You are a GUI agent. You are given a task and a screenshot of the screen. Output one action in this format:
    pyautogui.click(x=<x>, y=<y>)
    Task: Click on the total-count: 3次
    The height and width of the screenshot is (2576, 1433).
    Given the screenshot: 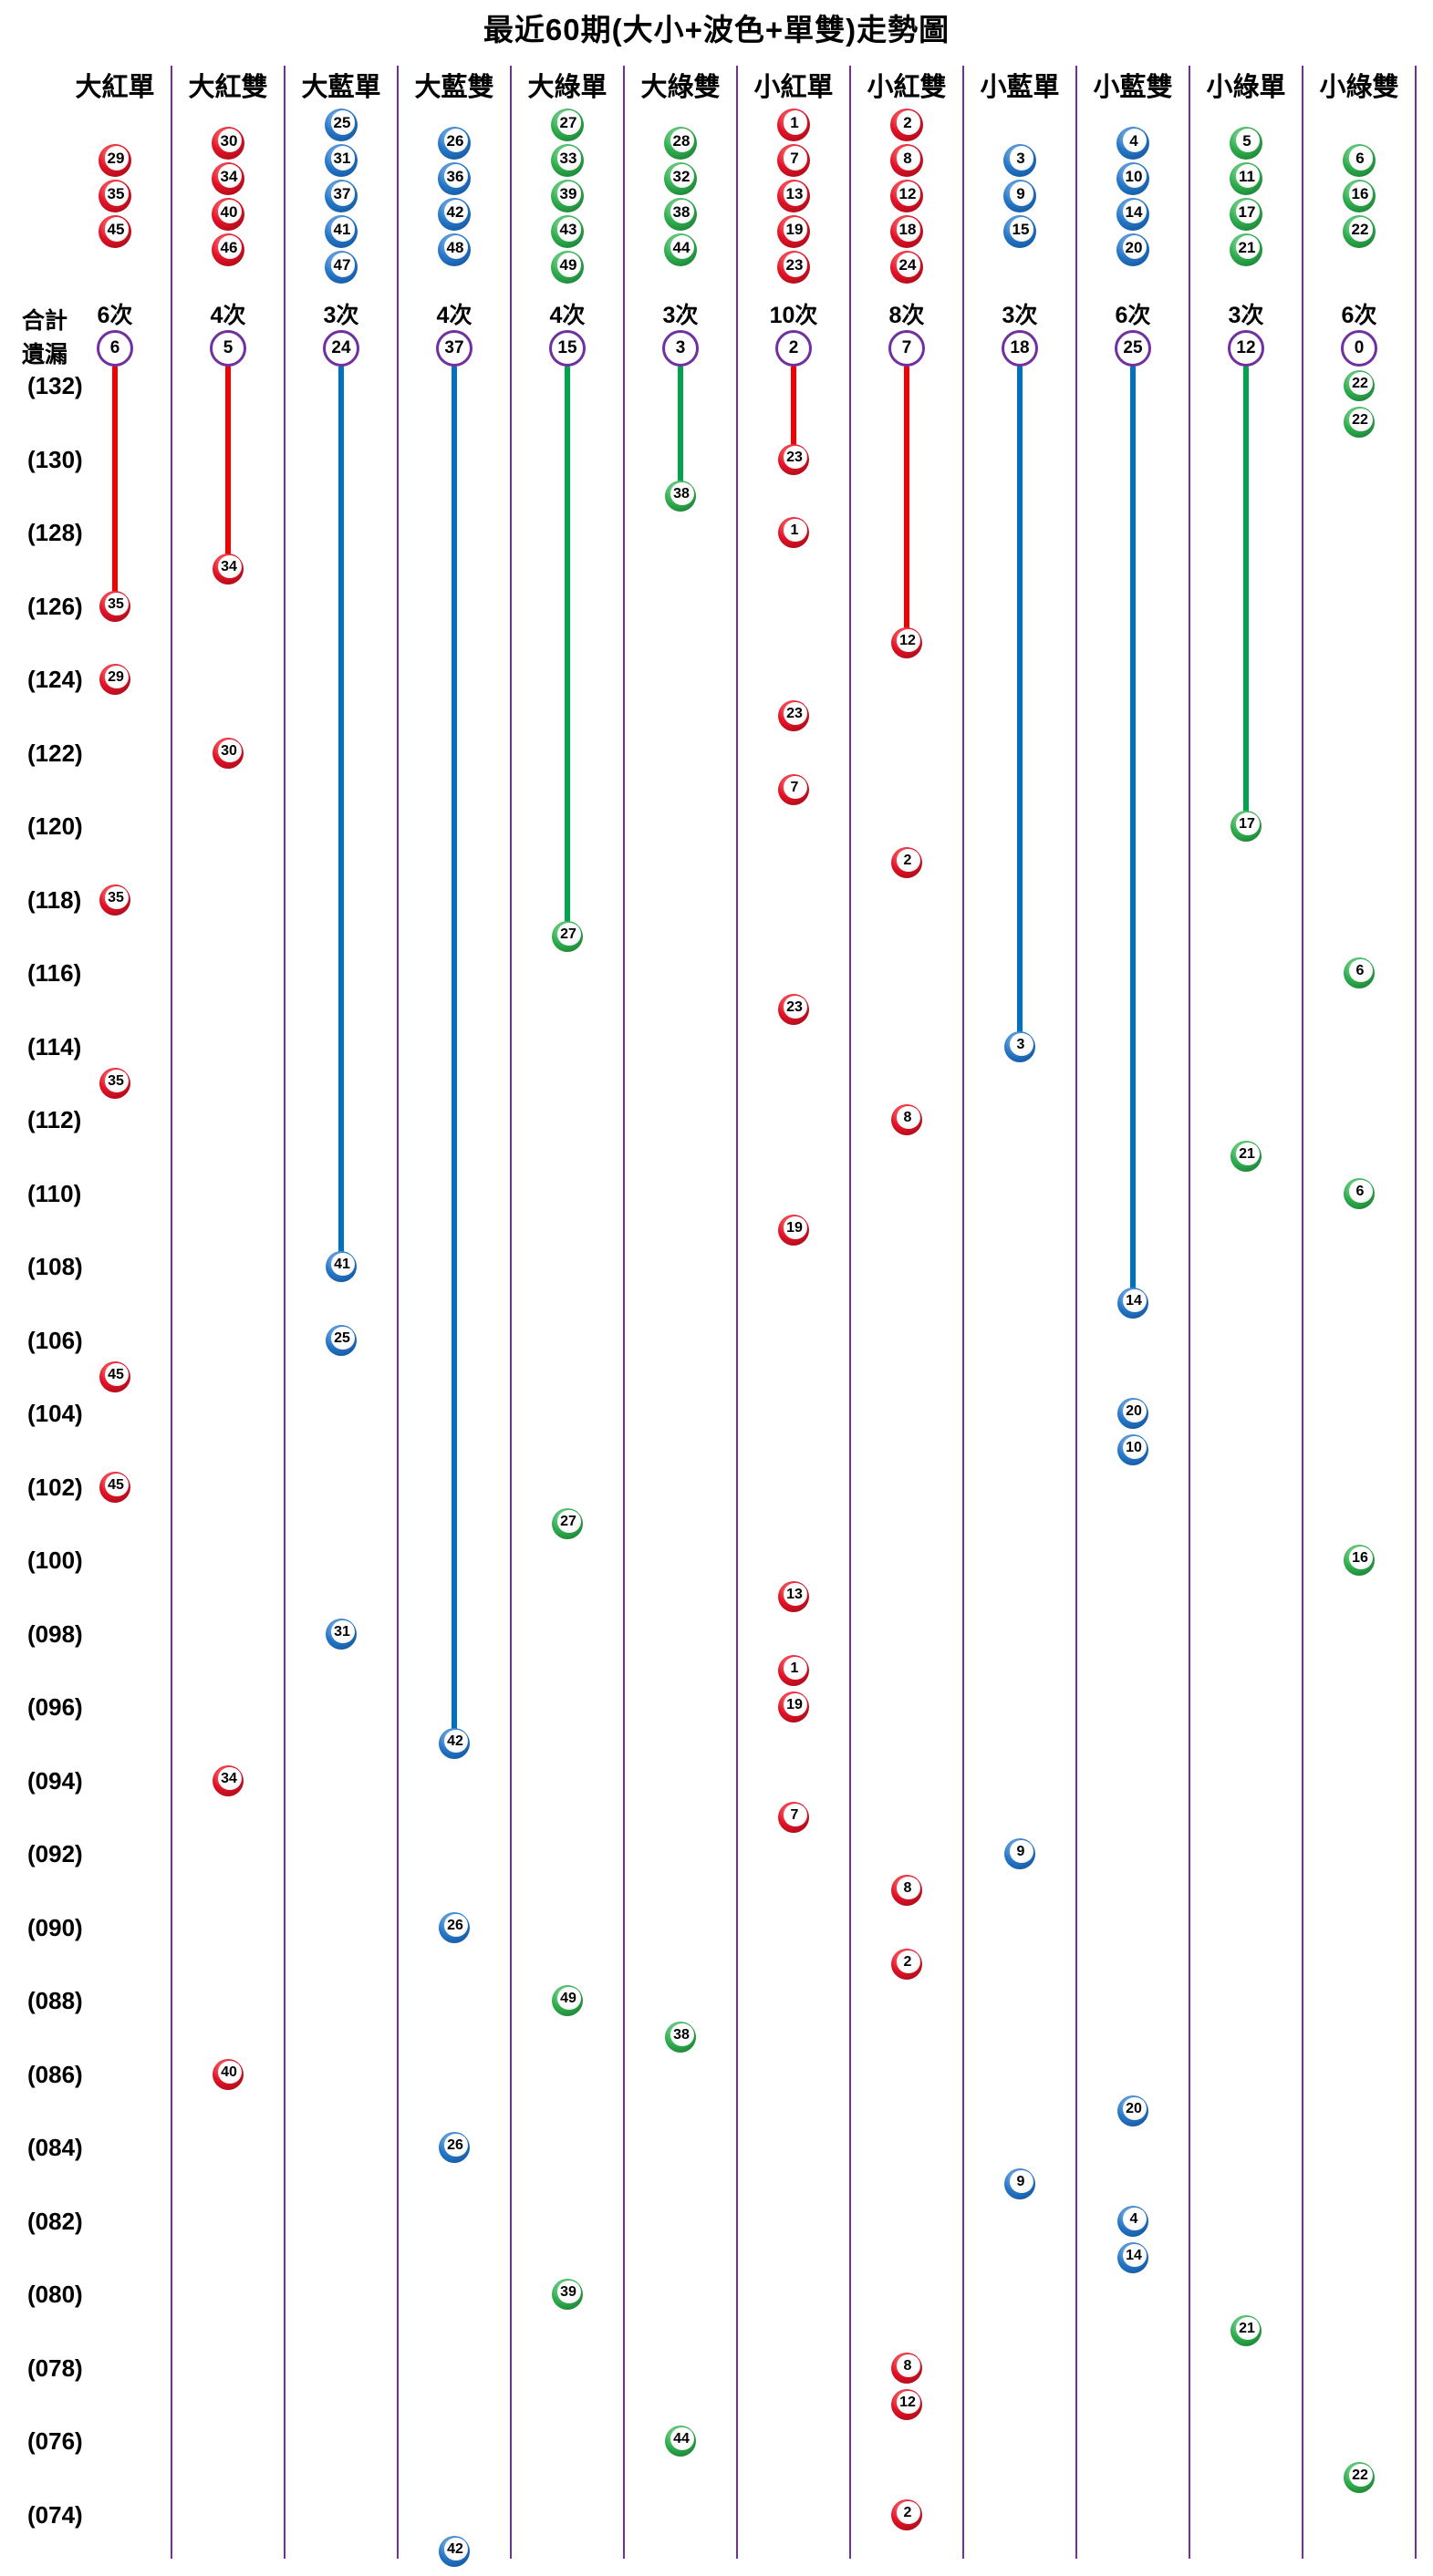 What is the action you would take?
    pyautogui.click(x=681, y=315)
    